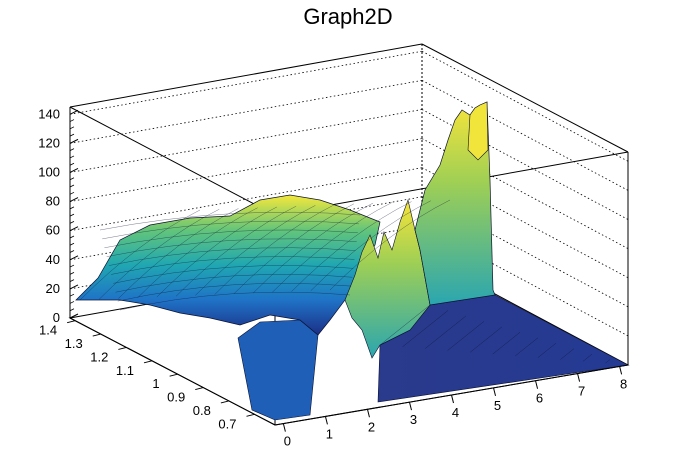  Describe the element at coordinates (227, 423) in the screenshot. I see `y-tick-label: 0.7` at that location.